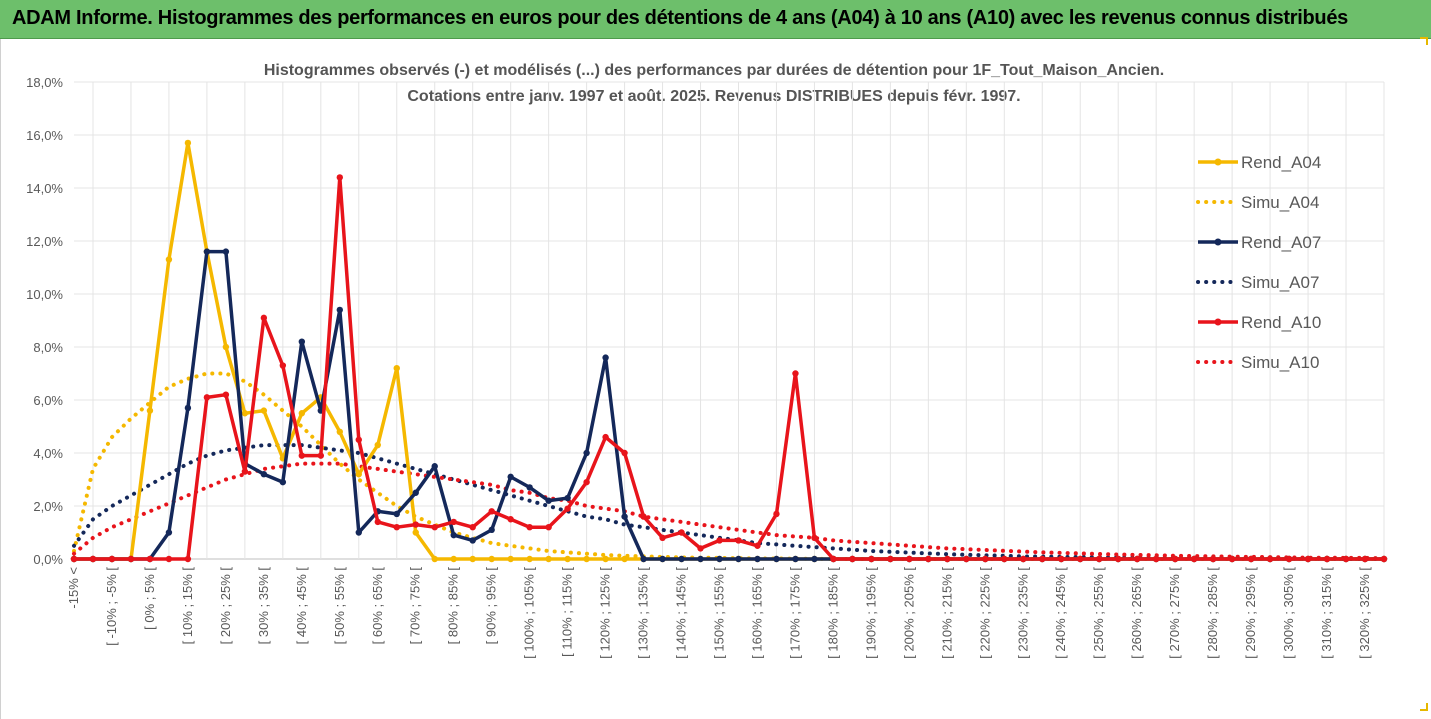 The width and height of the screenshot is (1431, 719). I want to click on x-tick-label: -15% <, so click(73, 588).